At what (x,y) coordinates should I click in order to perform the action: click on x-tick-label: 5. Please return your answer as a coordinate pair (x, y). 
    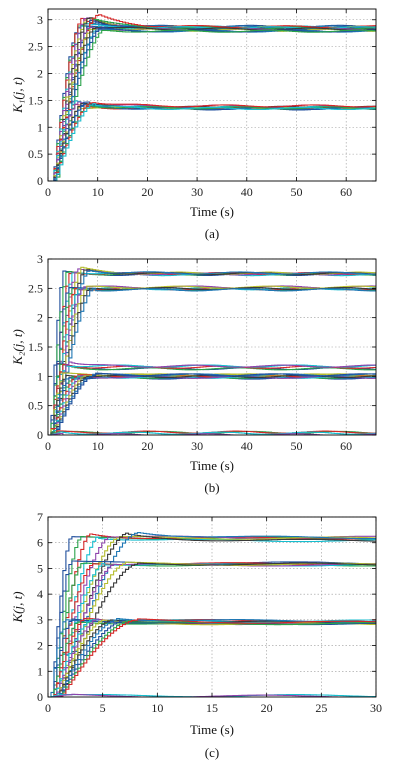
    Looking at the image, I should click on (103, 708).